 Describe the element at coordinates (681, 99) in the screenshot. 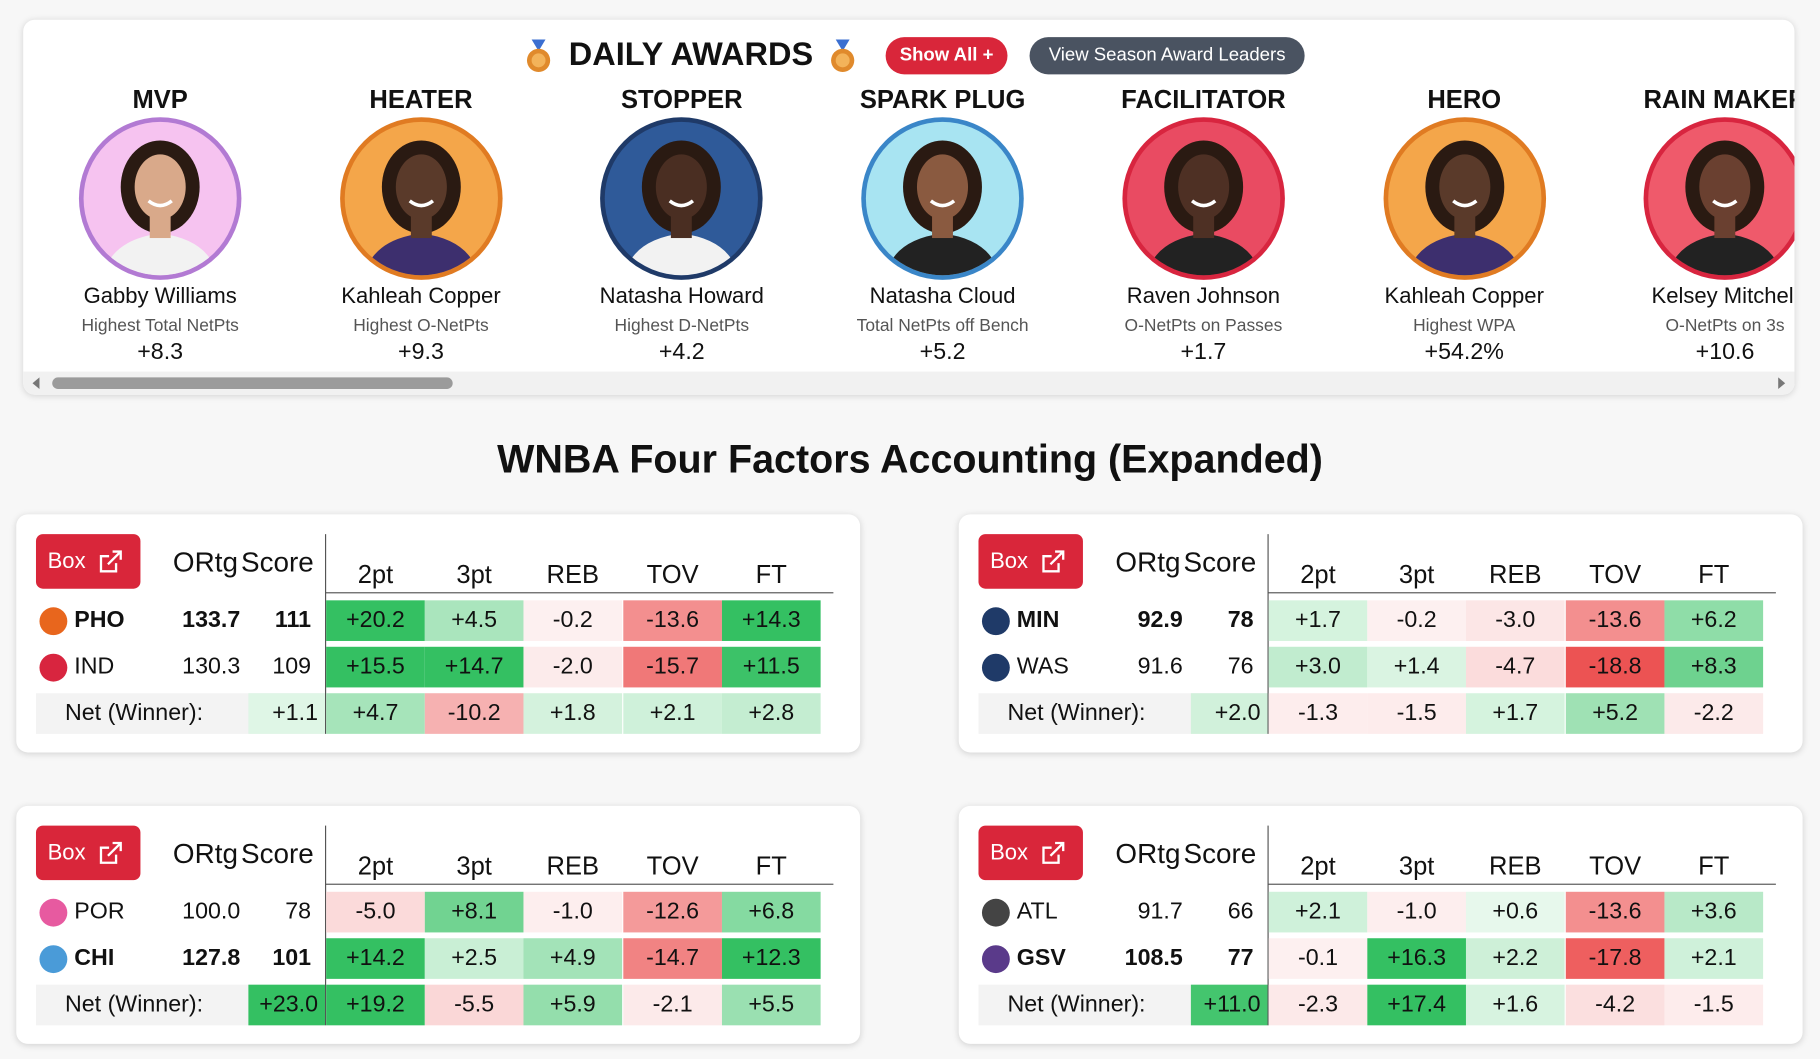

I see `award-title: STOPPER` at that location.